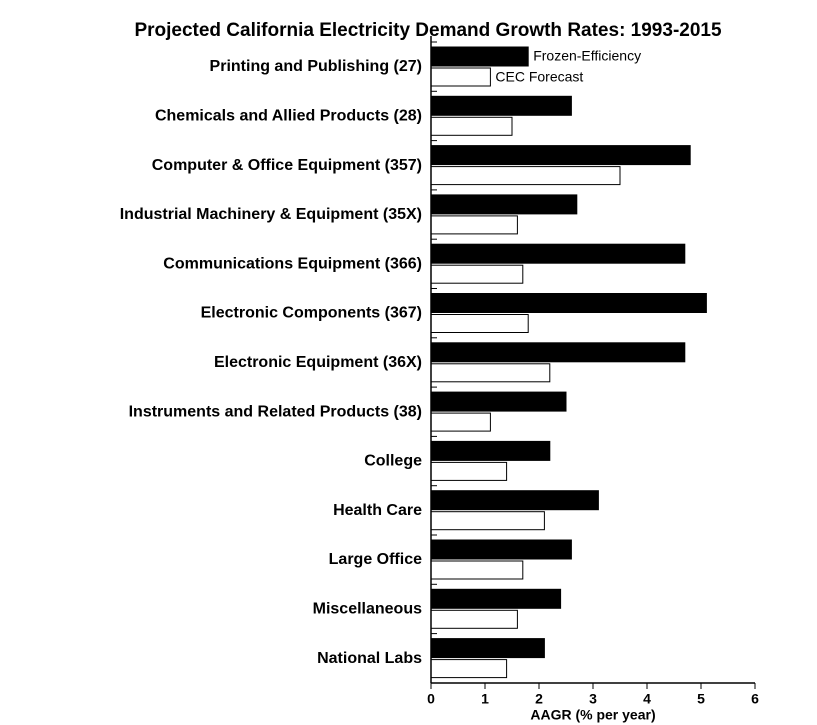 The height and width of the screenshot is (725, 817). Describe the element at coordinates (271, 214) in the screenshot. I see `category-label: Industrial Machinery & Equipment (35X)` at that location.